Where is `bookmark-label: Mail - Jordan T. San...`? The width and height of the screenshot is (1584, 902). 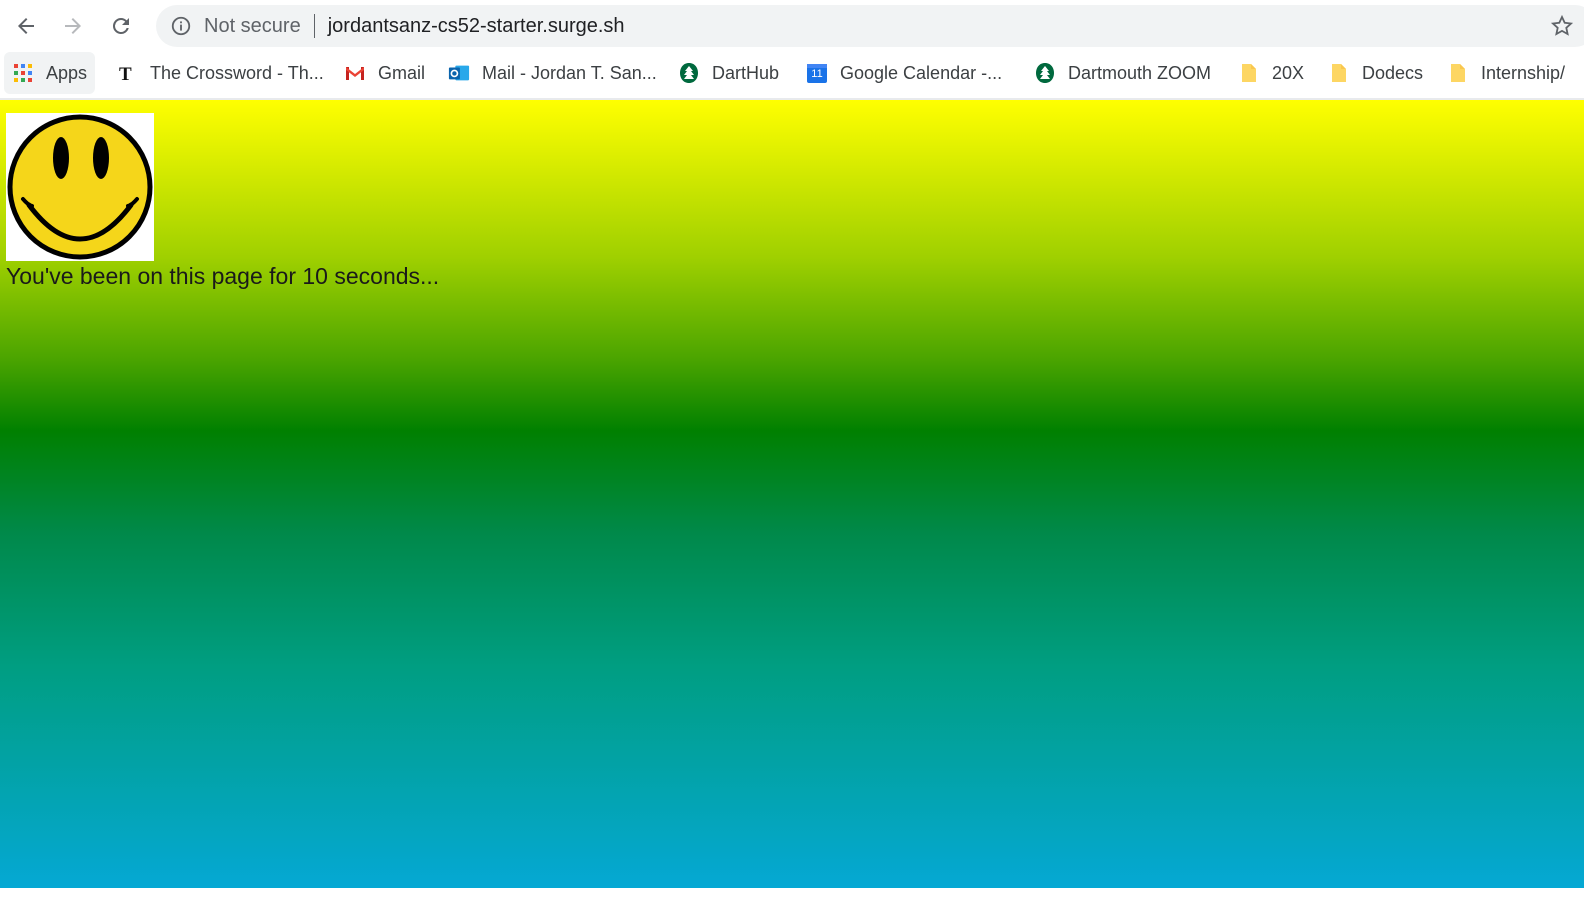
bookmark-label: Mail - Jordan T. San... is located at coordinates (569, 72).